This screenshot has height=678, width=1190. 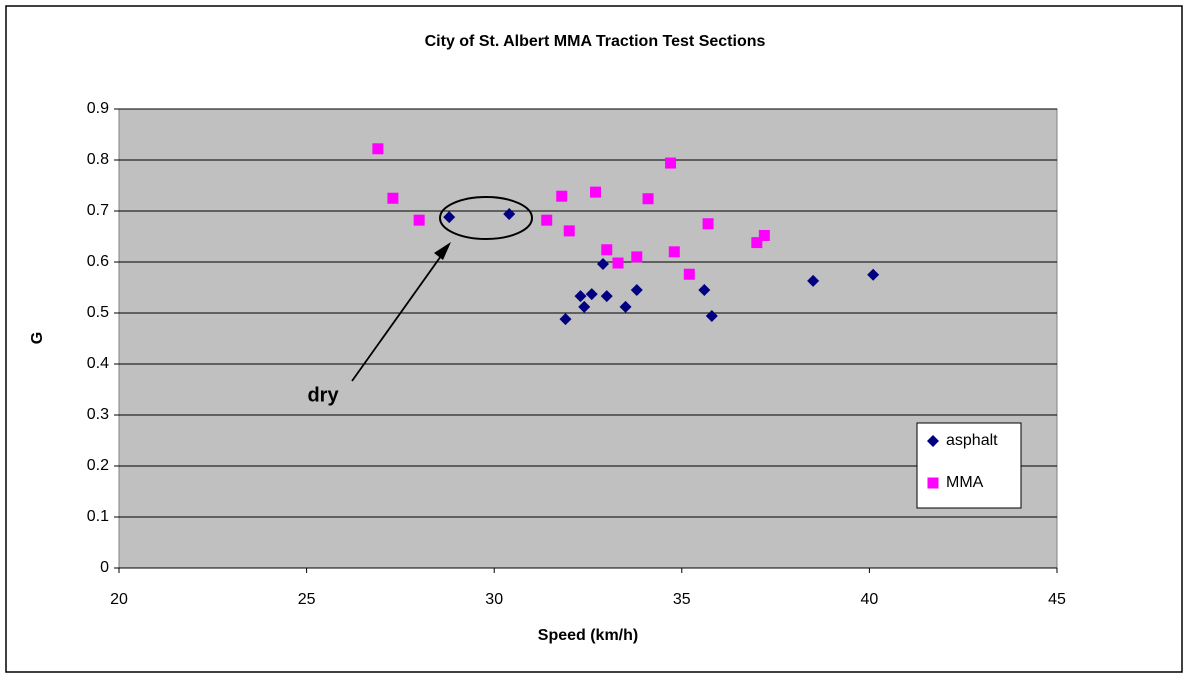 I want to click on x-tick-label: 20, so click(x=119, y=599).